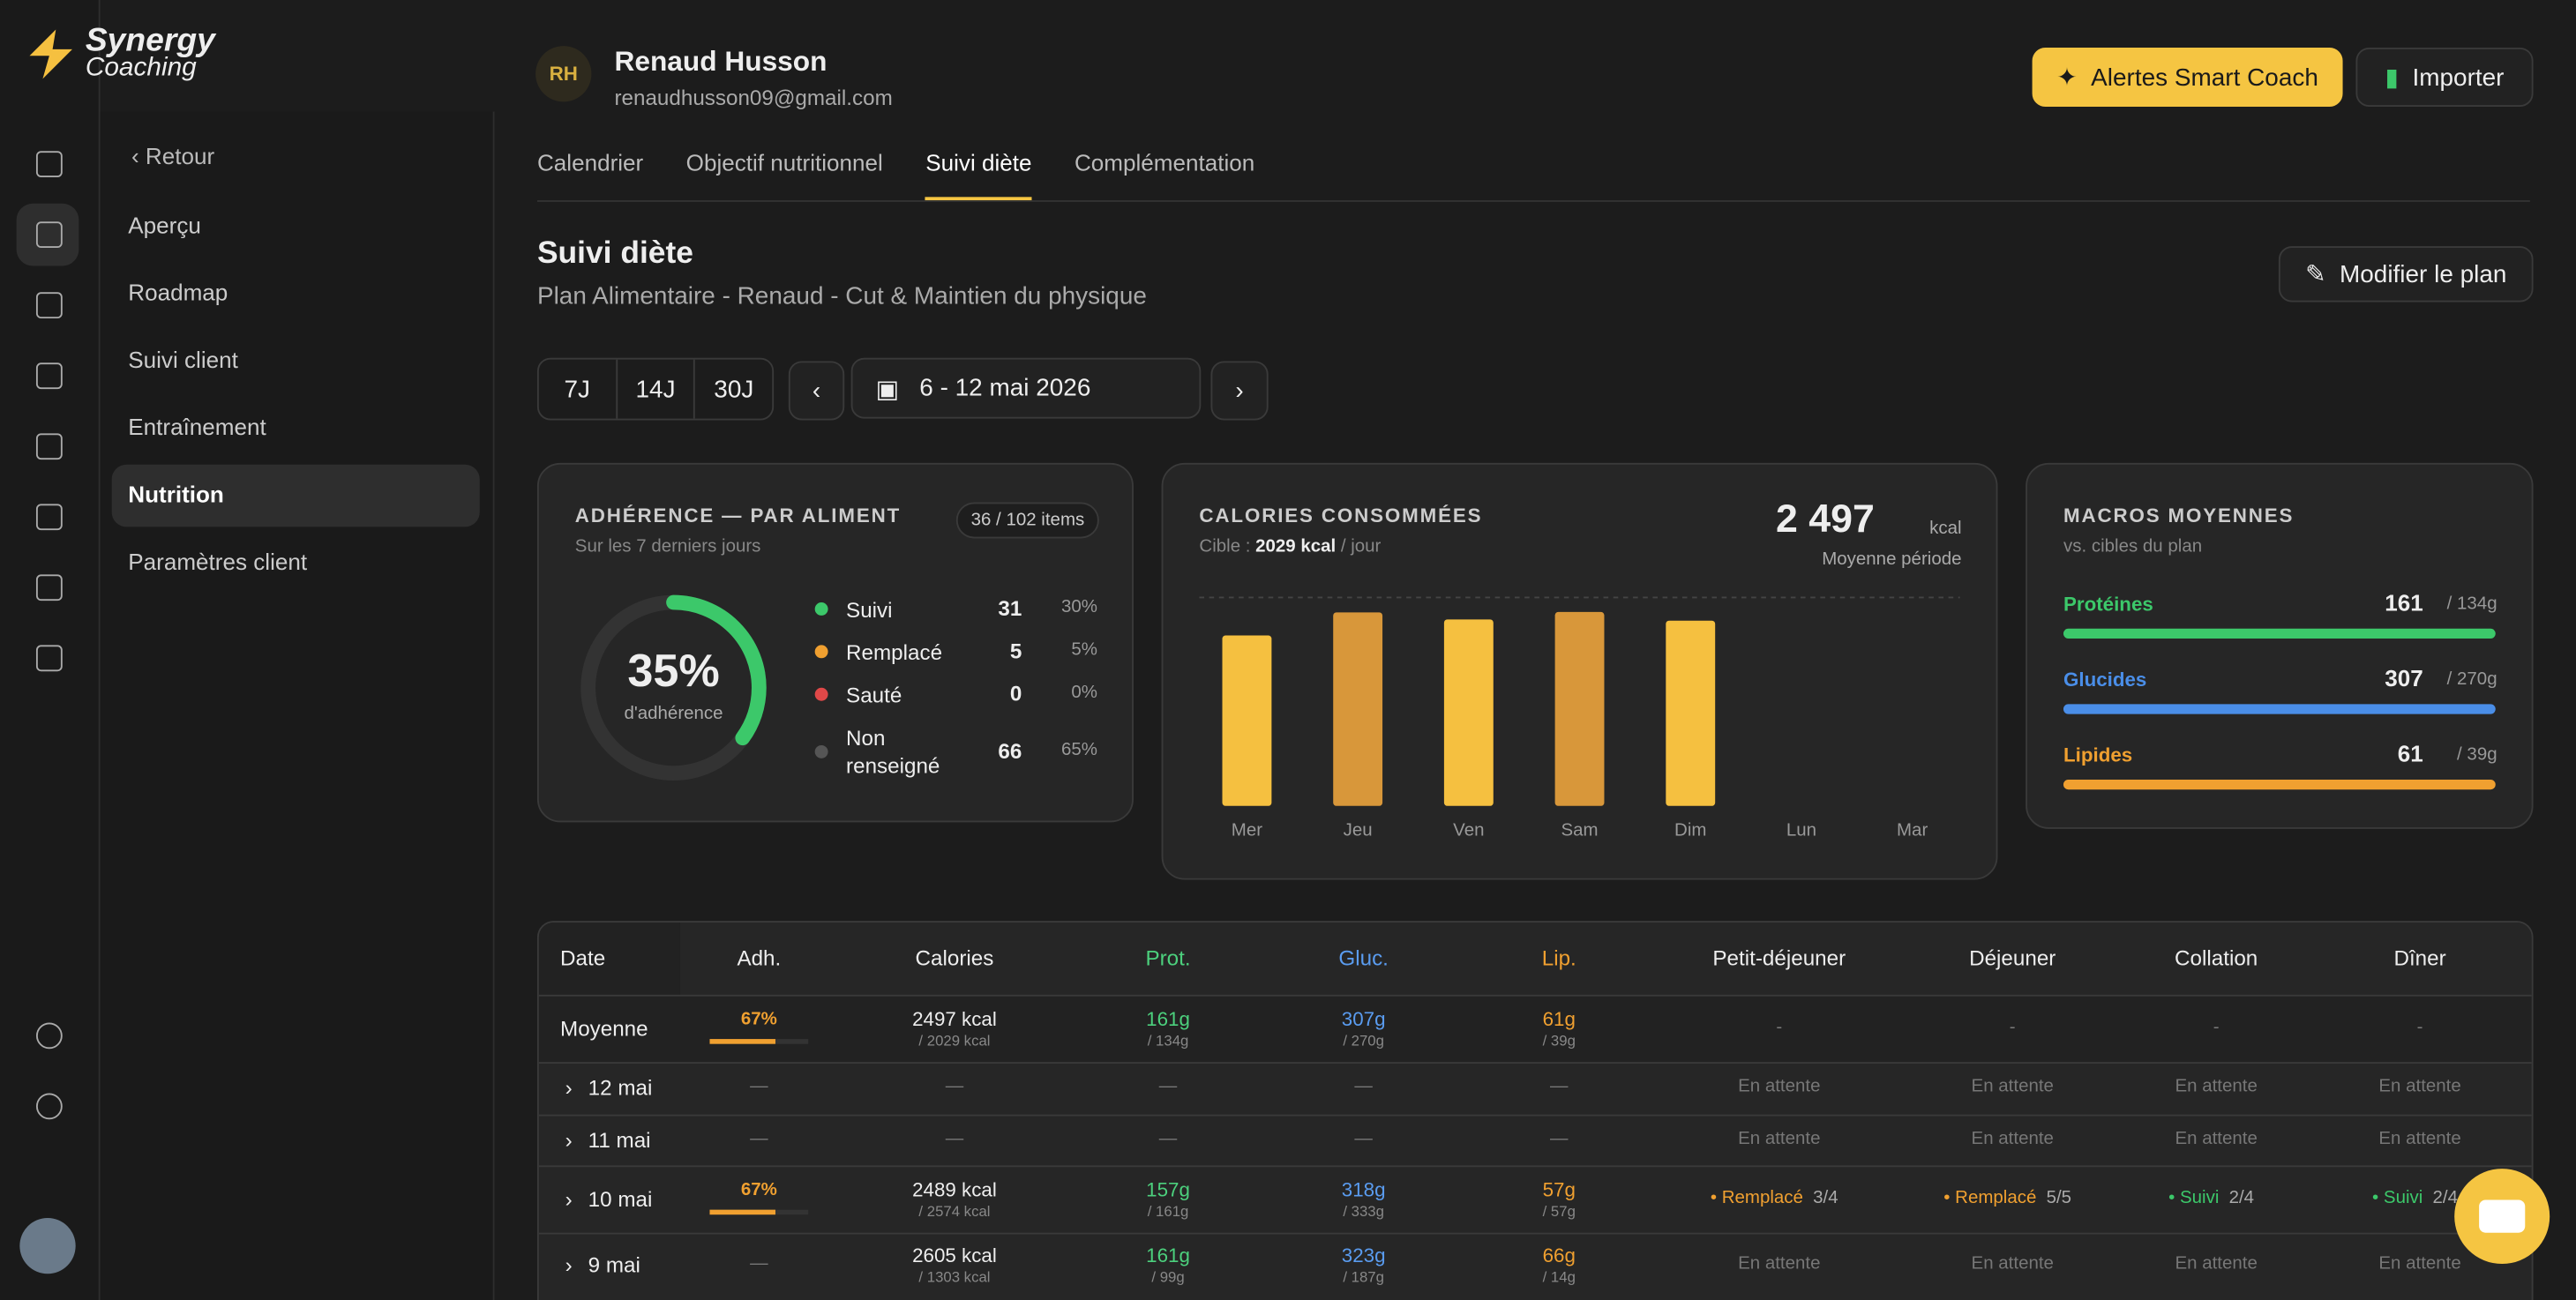  I want to click on legend-dot, so click(821, 652).